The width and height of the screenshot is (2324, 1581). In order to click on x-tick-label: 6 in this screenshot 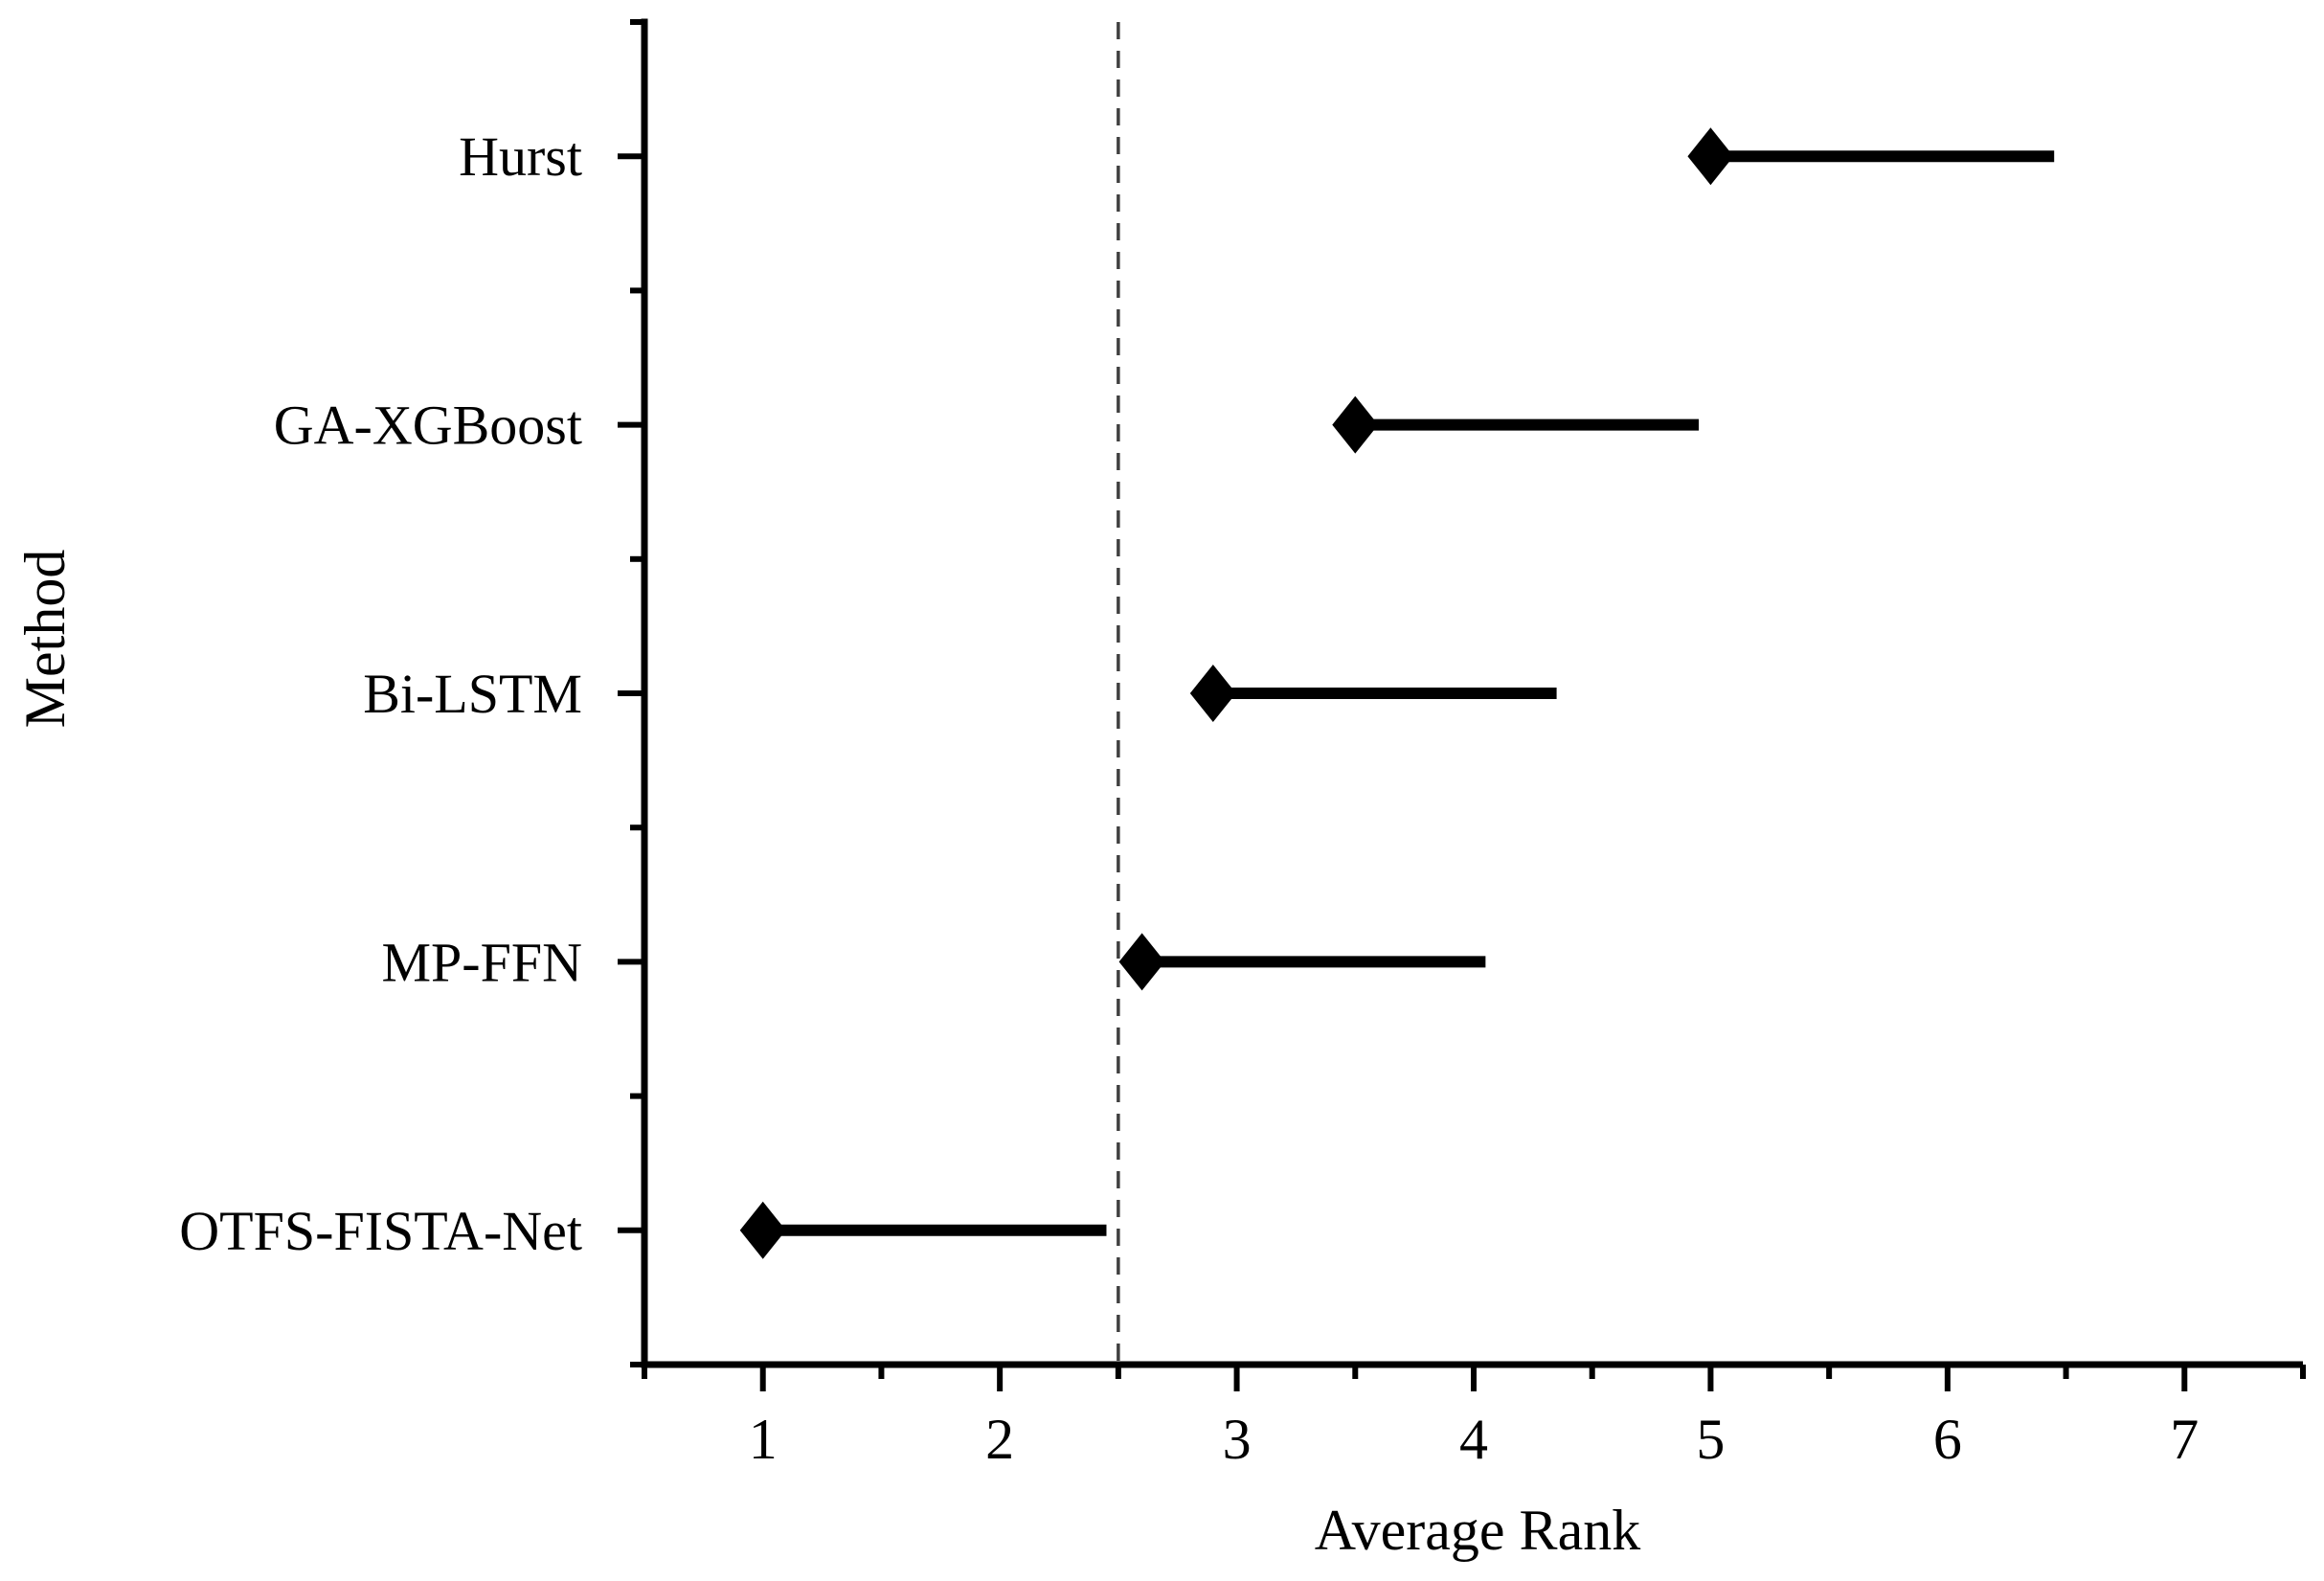, I will do `click(1948, 1439)`.